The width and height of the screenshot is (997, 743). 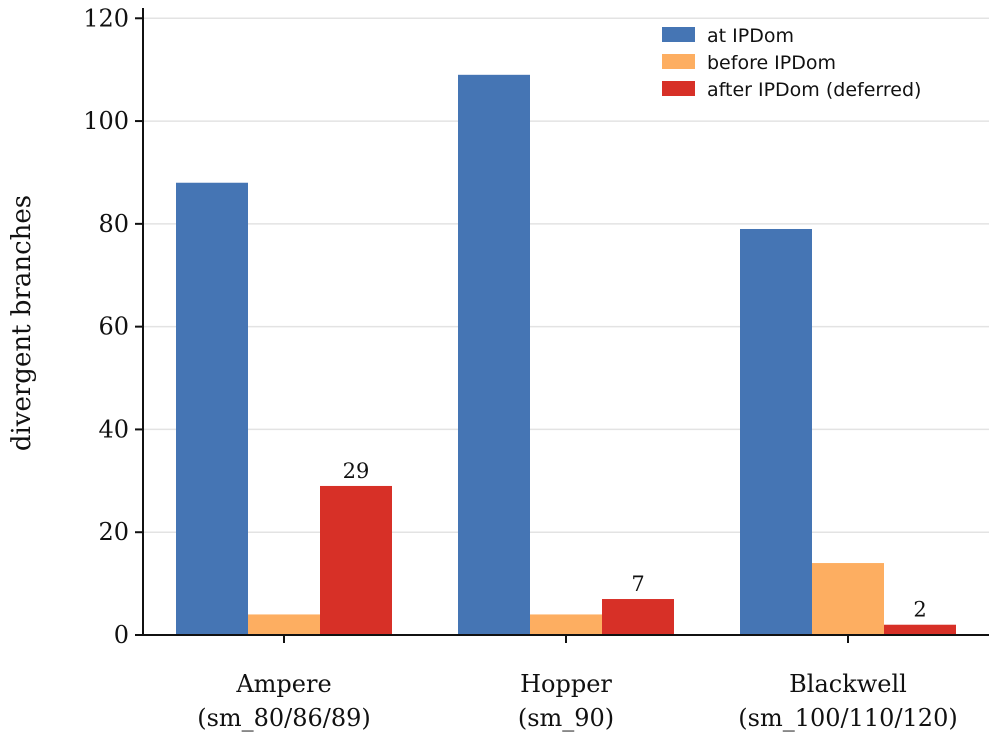 What do you see at coordinates (847, 701) in the screenshot?
I see `x-category-label: Blackwell (sm_100/110/120)` at bounding box center [847, 701].